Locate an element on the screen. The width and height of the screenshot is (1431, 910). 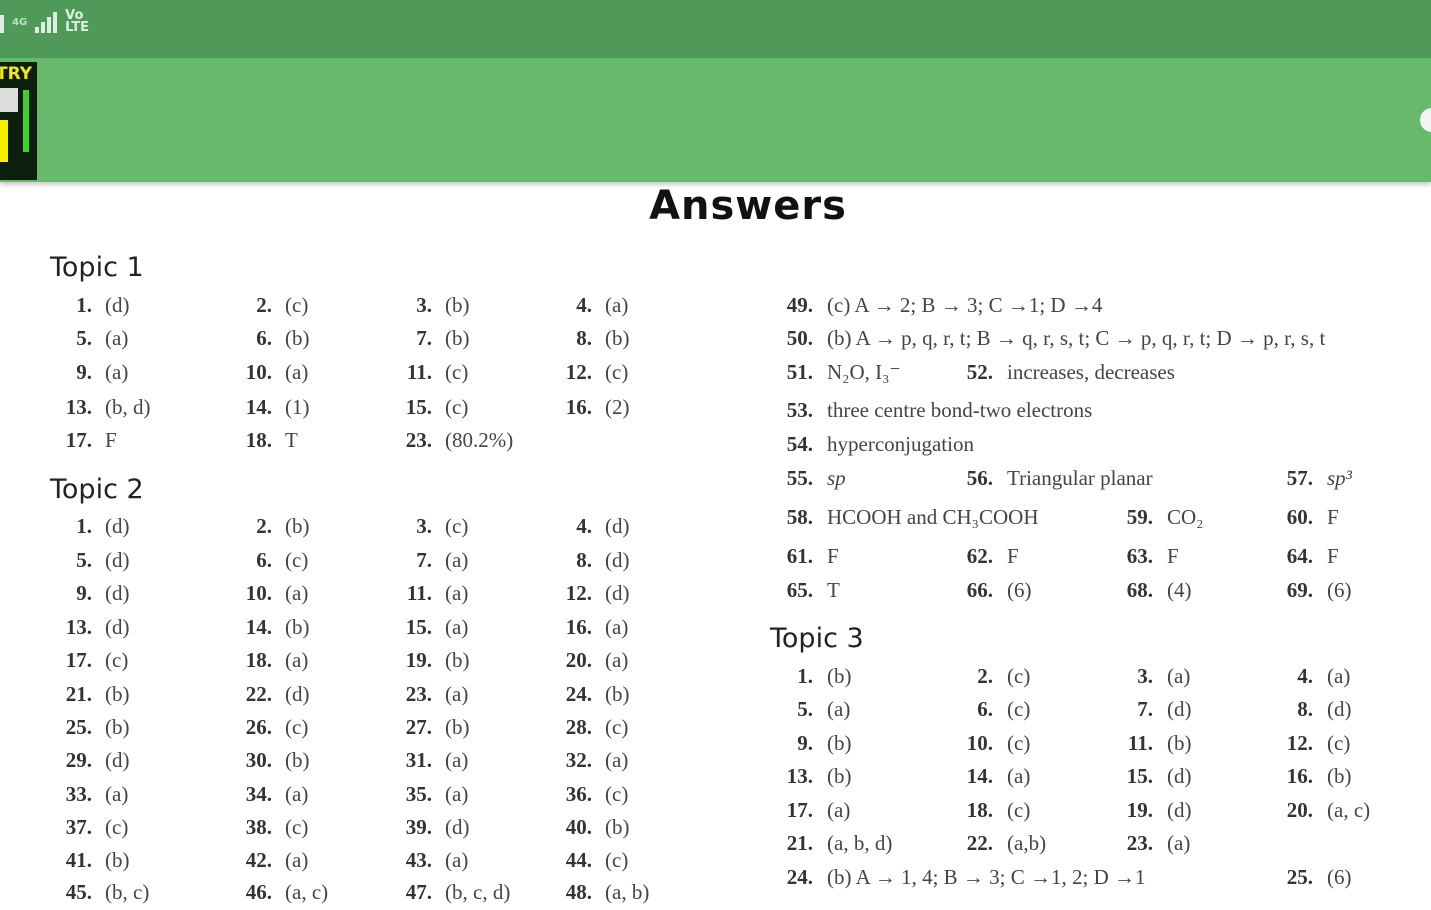
book-cover-thumbnail: TRY is located at coordinates (18, 121).